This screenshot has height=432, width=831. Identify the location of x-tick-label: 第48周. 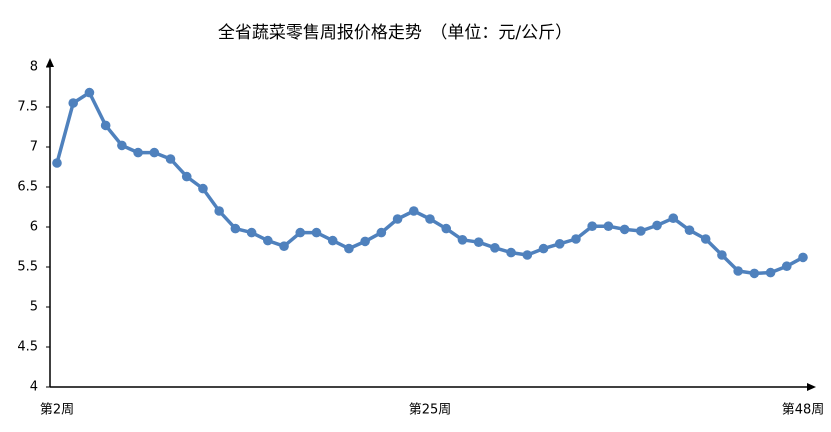
(803, 410).